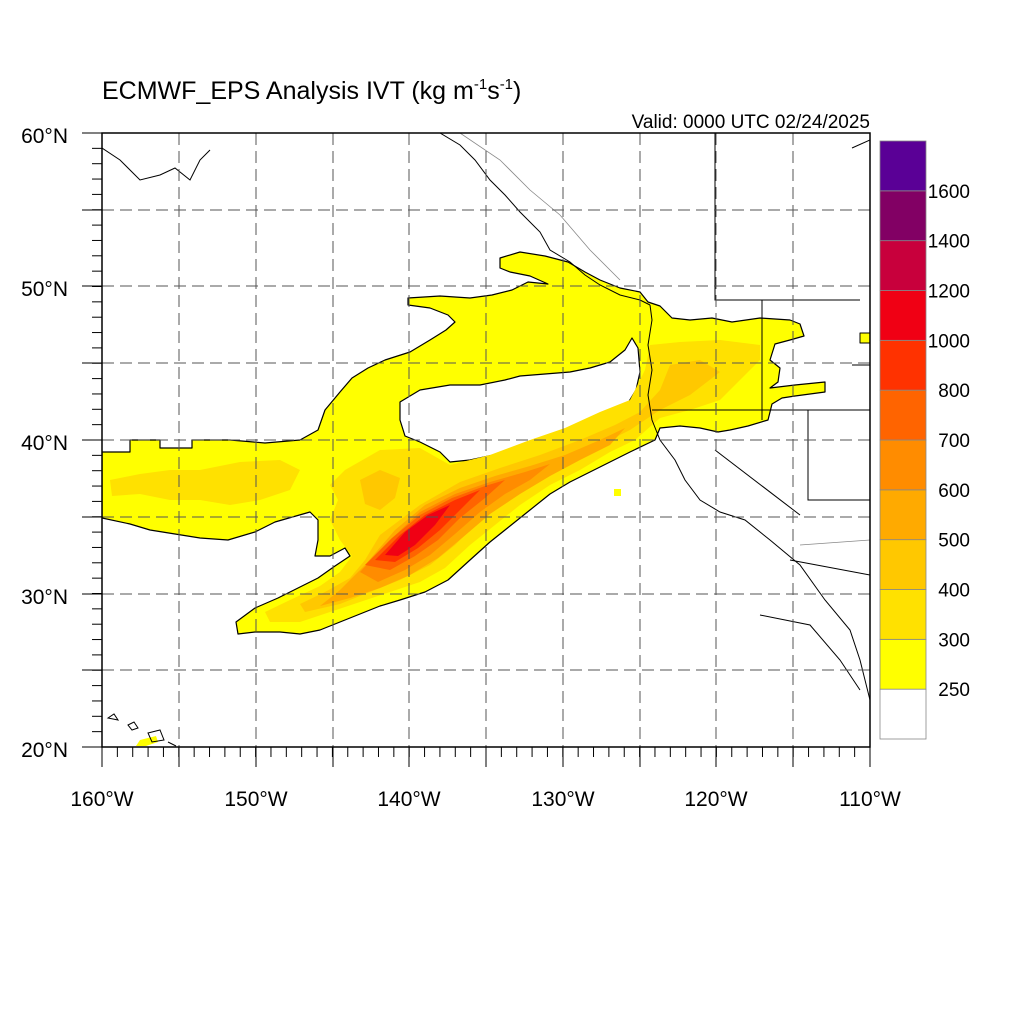  What do you see at coordinates (870, 799) in the screenshot?
I see `lon-label: 110°W` at bounding box center [870, 799].